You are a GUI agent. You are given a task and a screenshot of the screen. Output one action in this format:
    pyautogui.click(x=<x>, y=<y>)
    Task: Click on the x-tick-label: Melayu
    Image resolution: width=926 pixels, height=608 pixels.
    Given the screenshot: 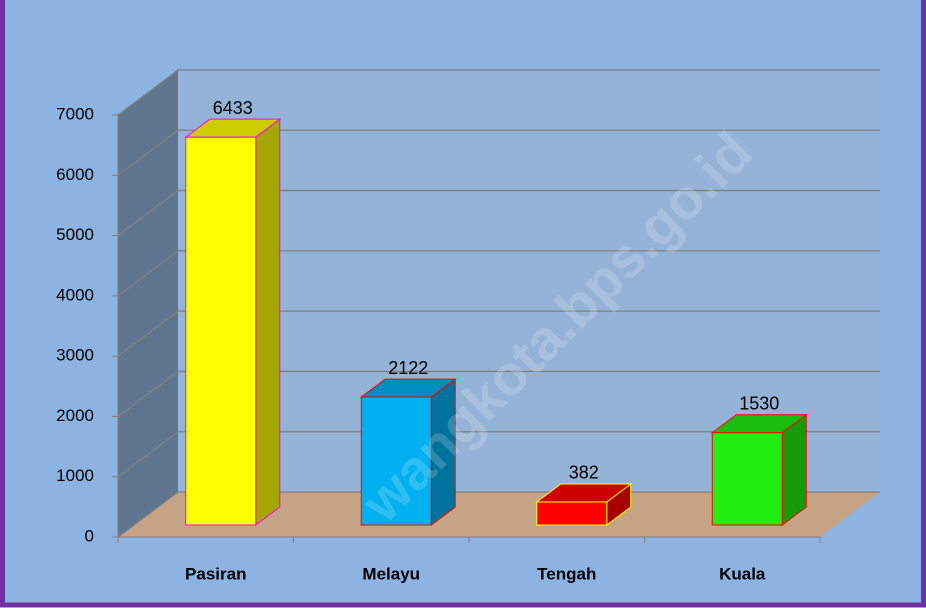 What is the action you would take?
    pyautogui.click(x=391, y=573)
    